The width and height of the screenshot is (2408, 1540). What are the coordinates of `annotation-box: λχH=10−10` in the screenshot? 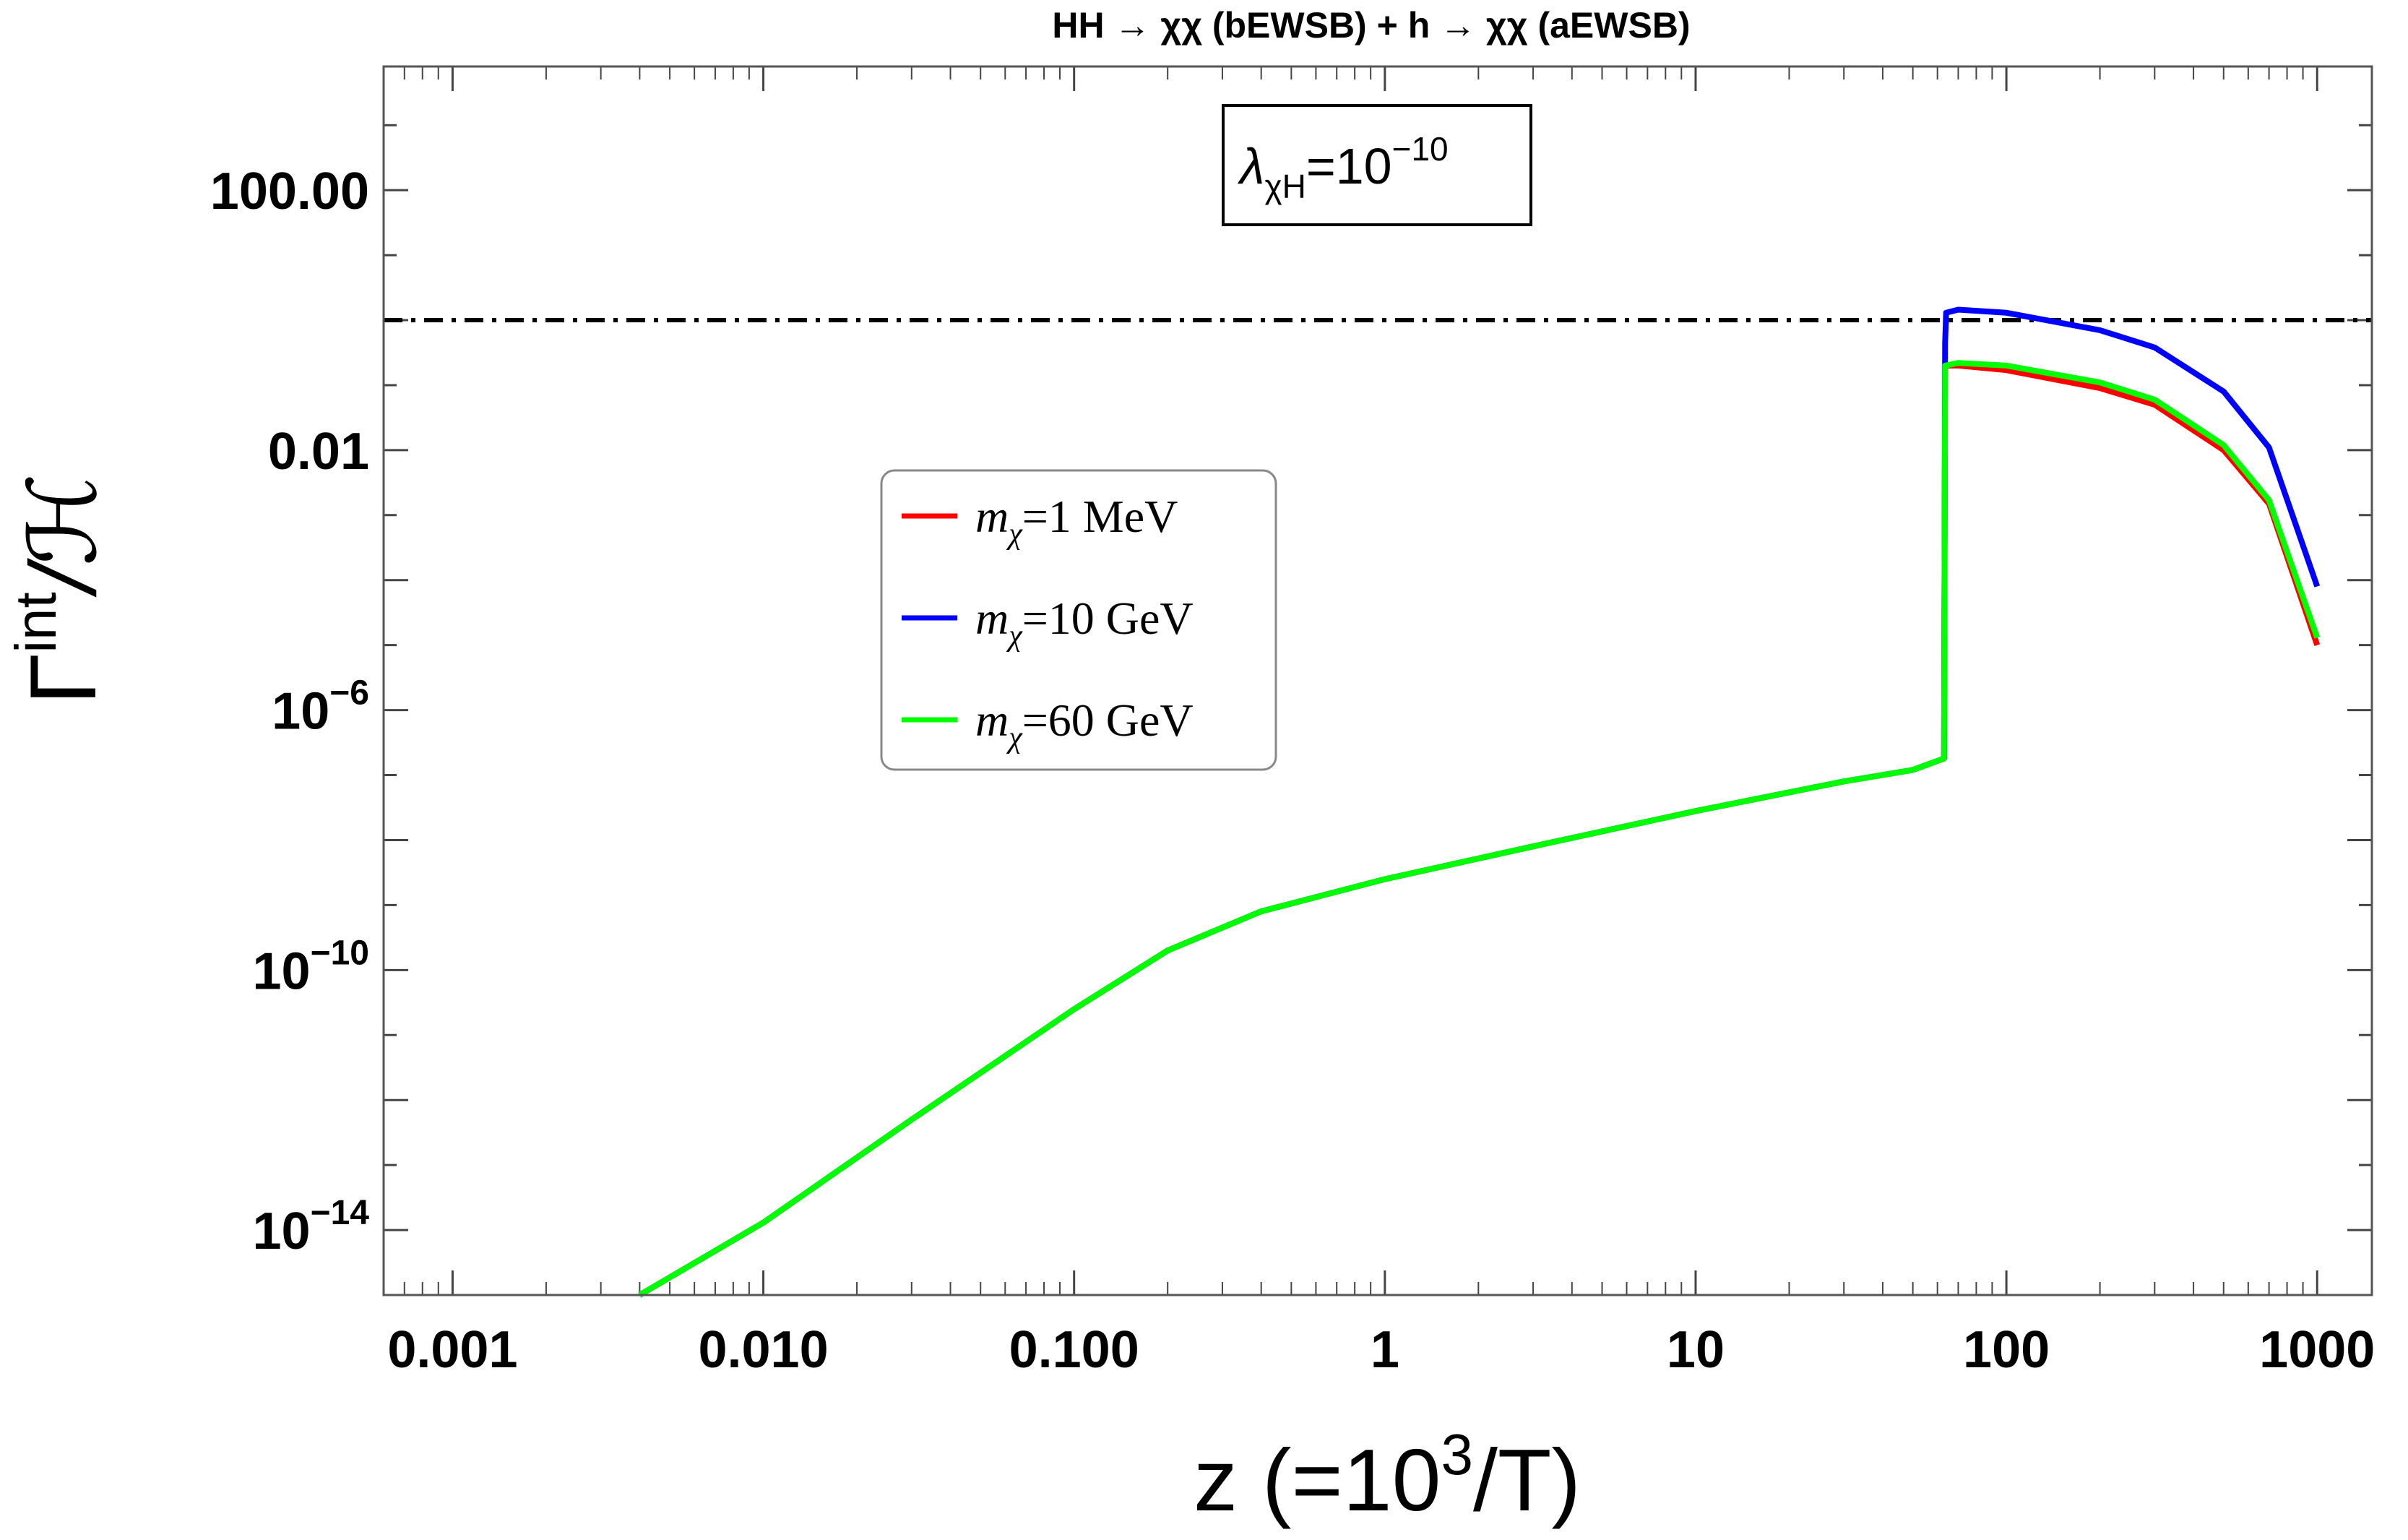 It's located at (1377, 165).